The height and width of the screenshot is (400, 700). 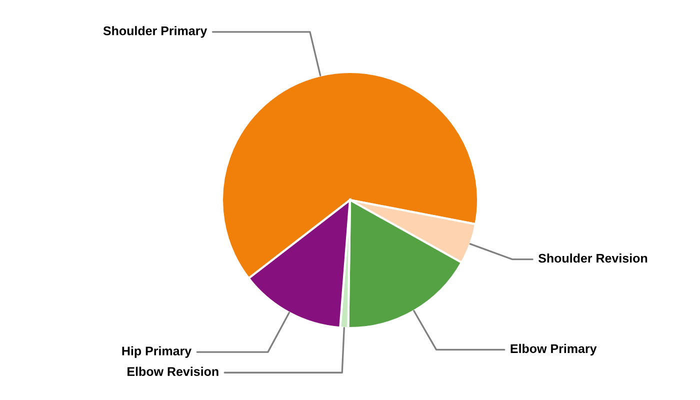 What do you see at coordinates (553, 350) in the screenshot?
I see `slice-label: Elbow Primary` at bounding box center [553, 350].